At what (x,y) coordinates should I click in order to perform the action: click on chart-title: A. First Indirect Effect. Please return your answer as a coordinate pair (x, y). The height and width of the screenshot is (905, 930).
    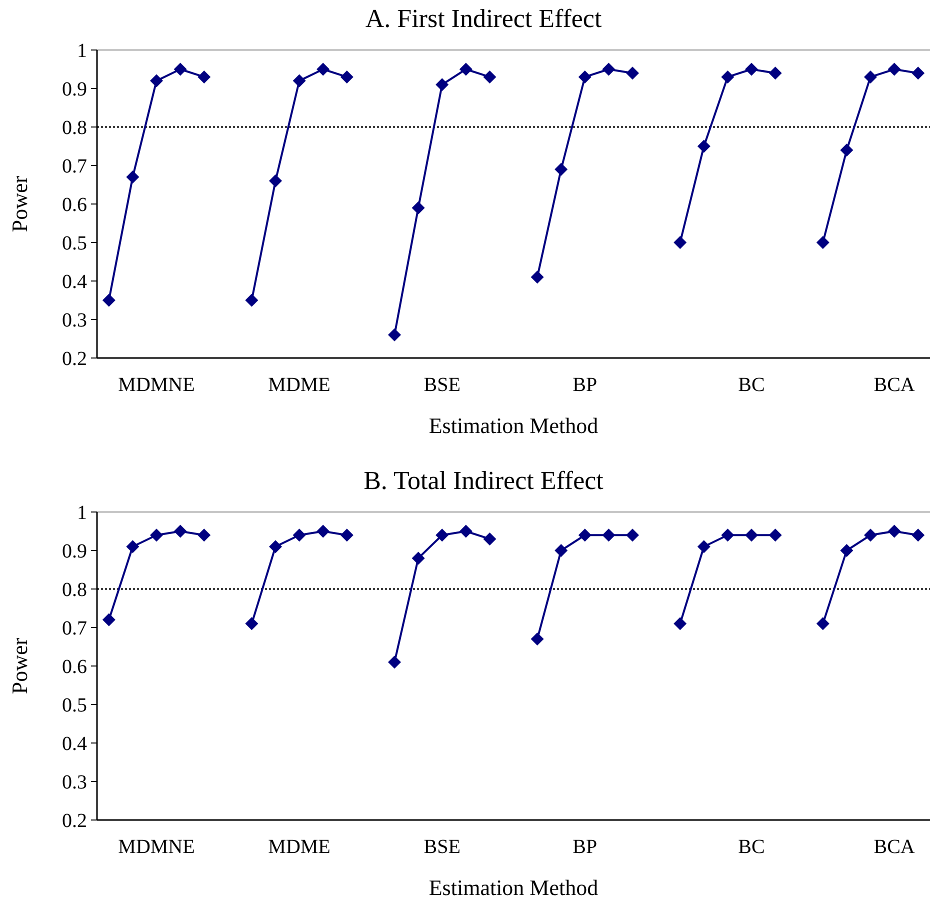
    Looking at the image, I should click on (483, 18).